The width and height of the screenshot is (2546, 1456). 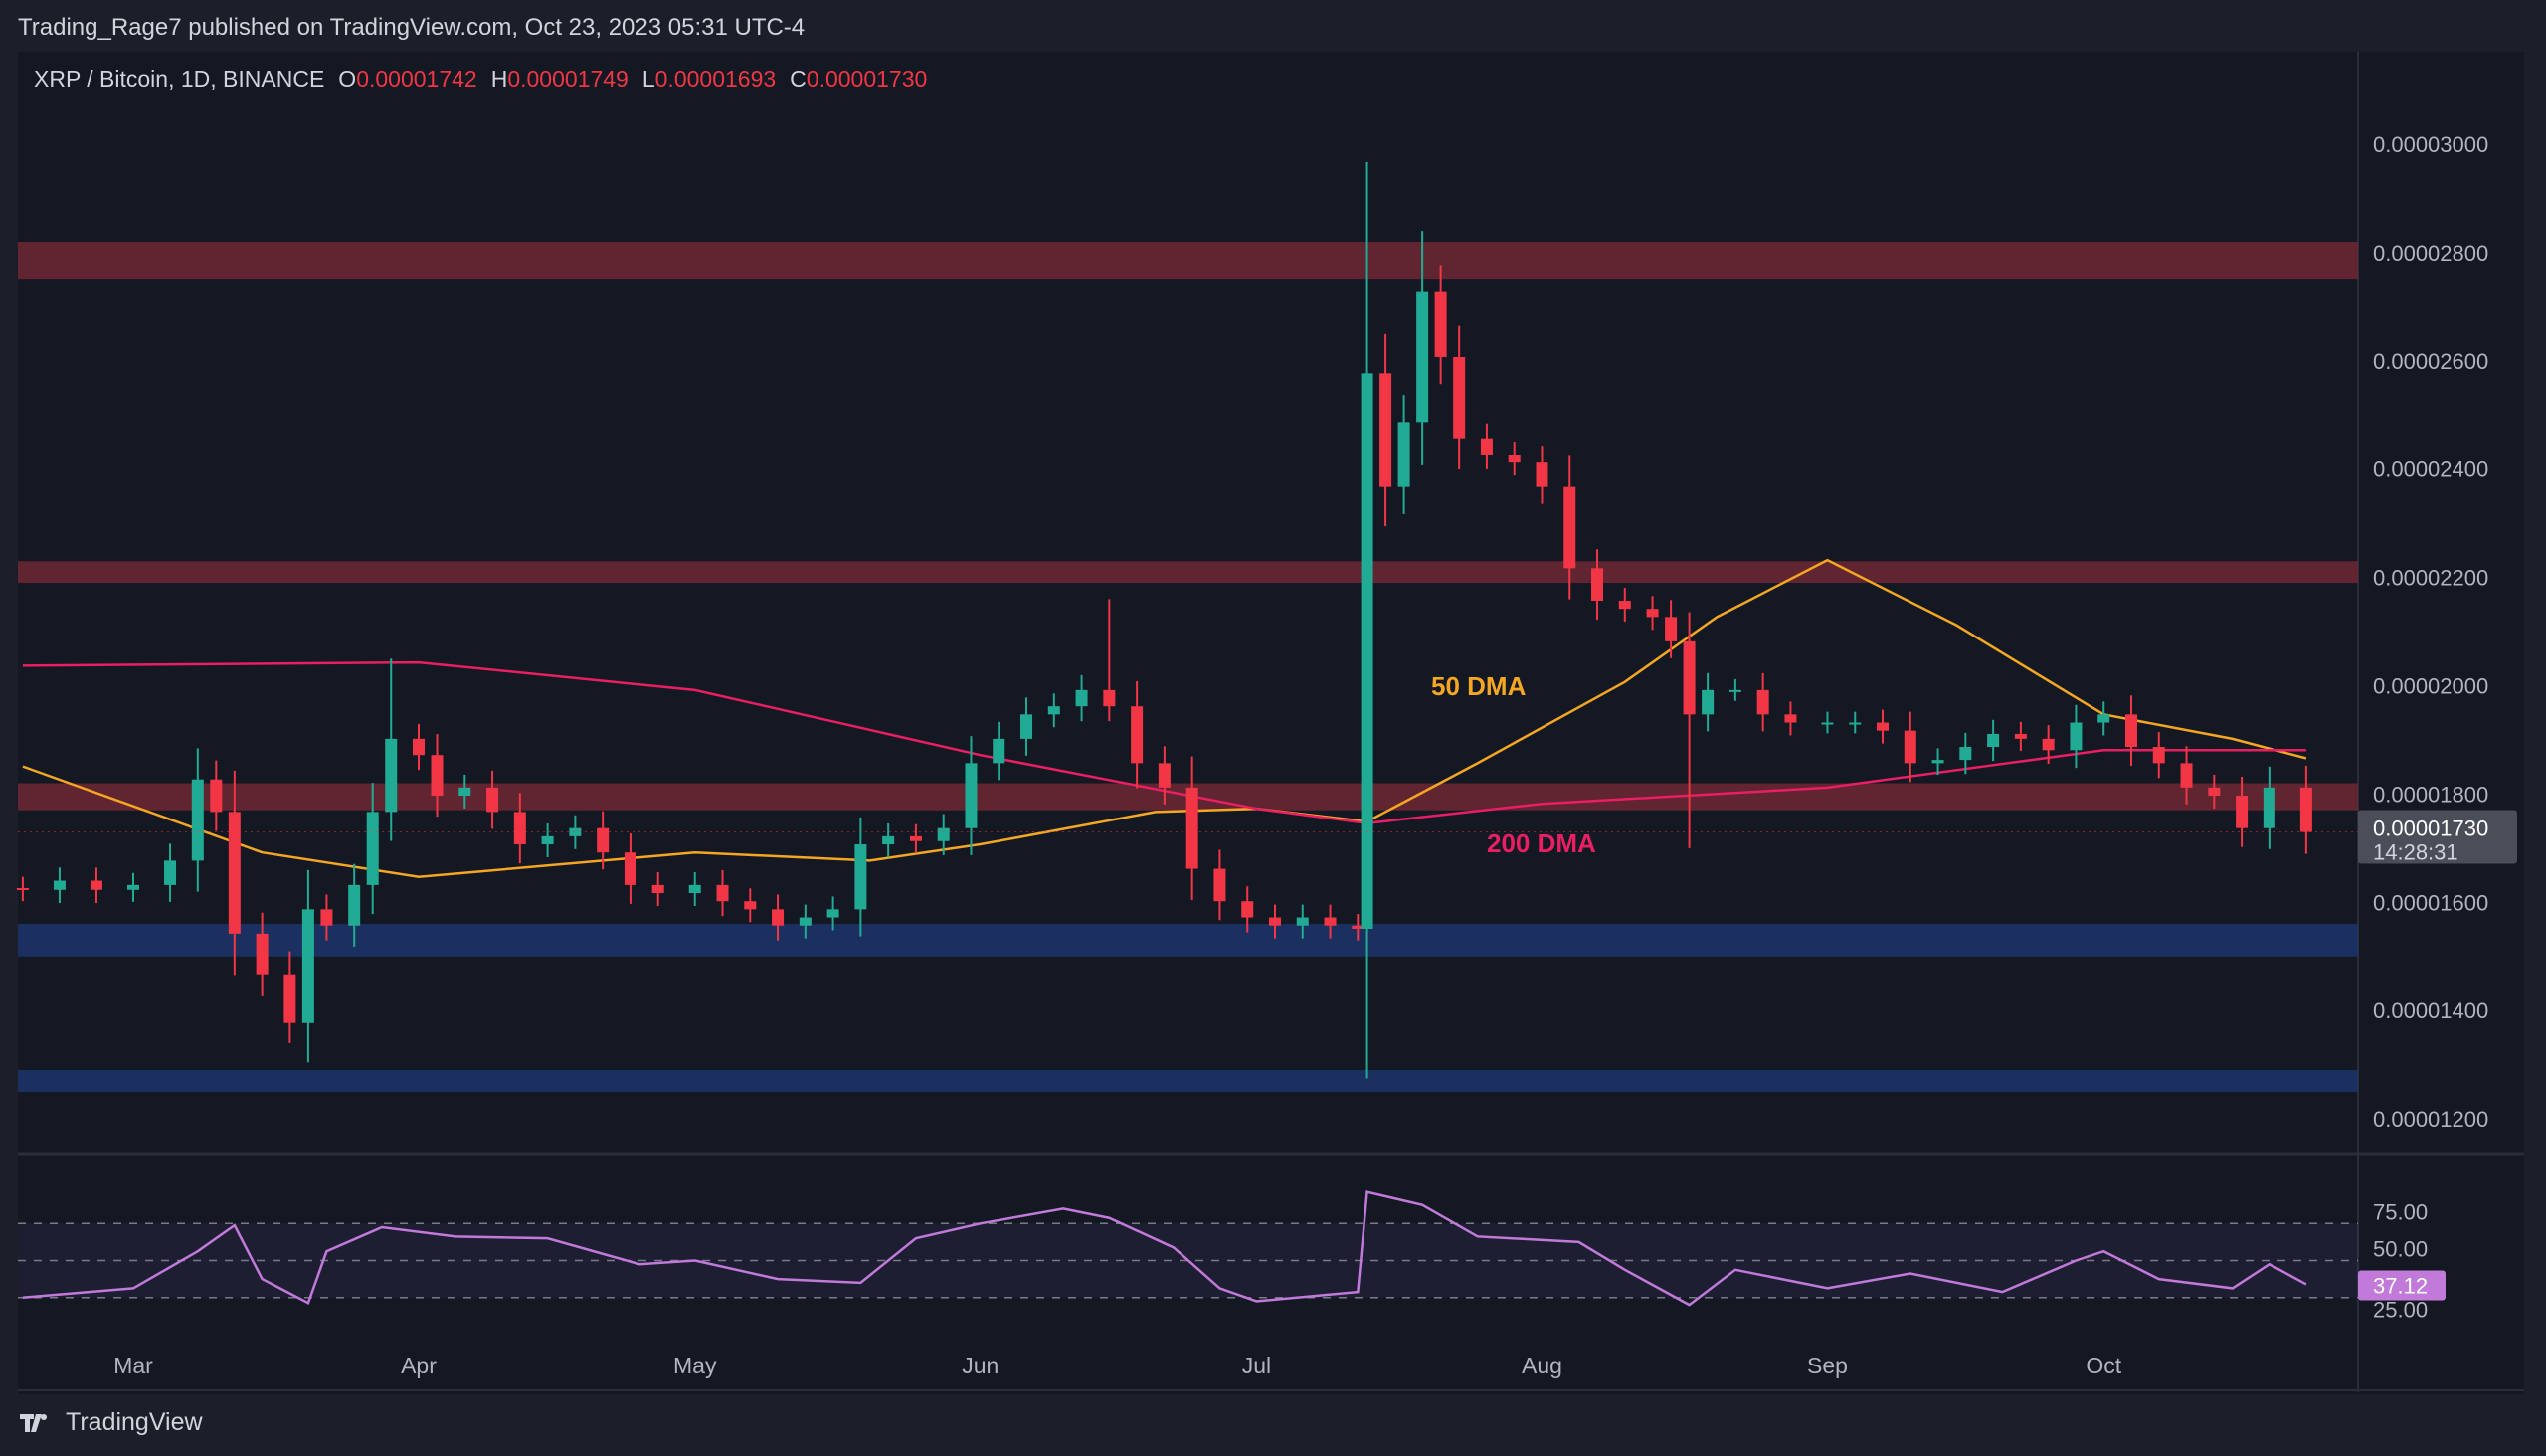 What do you see at coordinates (1827, 1365) in the screenshot?
I see `time-tick-label: Sep` at bounding box center [1827, 1365].